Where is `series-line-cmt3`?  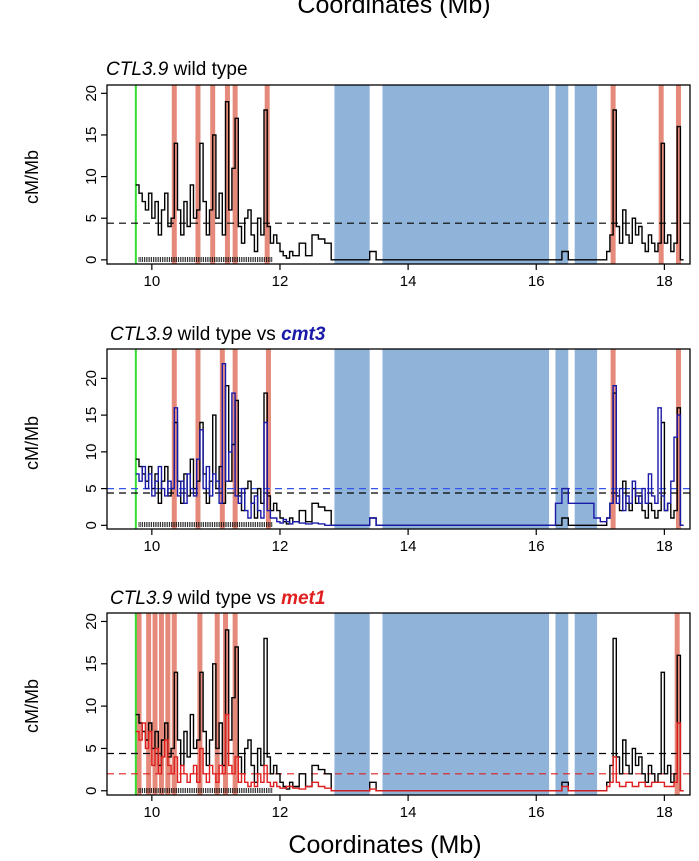 series-line-cmt3 is located at coordinates (409, 444).